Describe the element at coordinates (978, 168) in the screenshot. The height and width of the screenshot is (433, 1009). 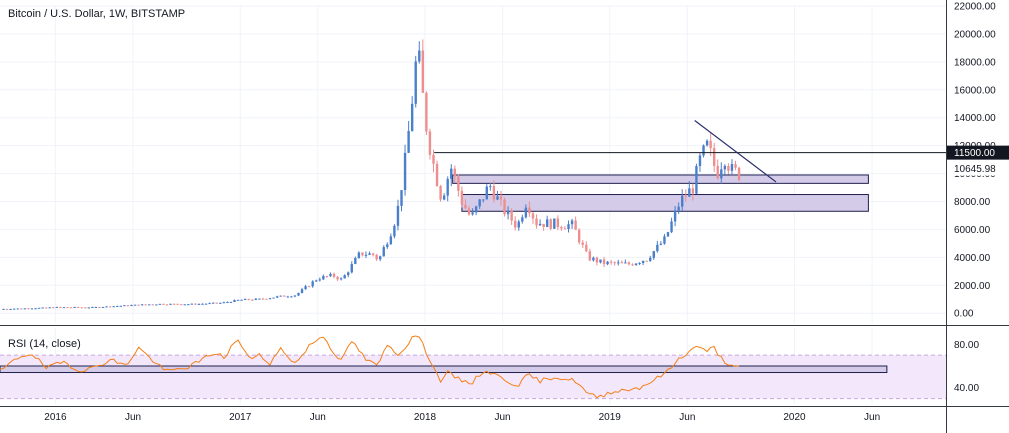
I see `last-price-label-bg` at that location.